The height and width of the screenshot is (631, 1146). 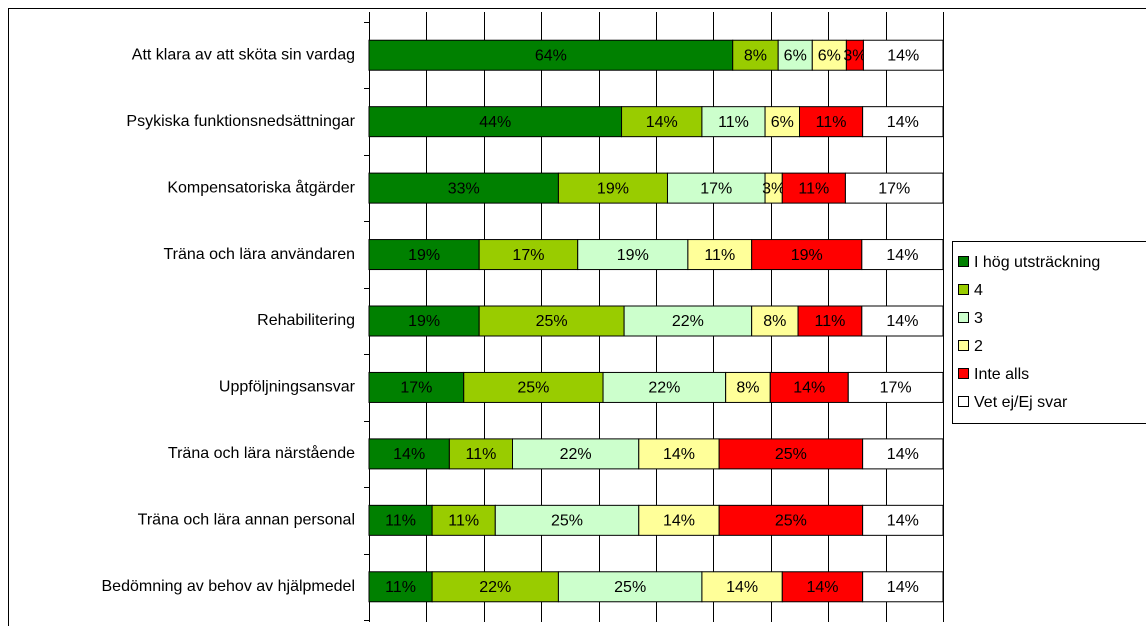 I want to click on y-tick-label: Bedömning av behov av hjälpmedel, so click(x=229, y=586).